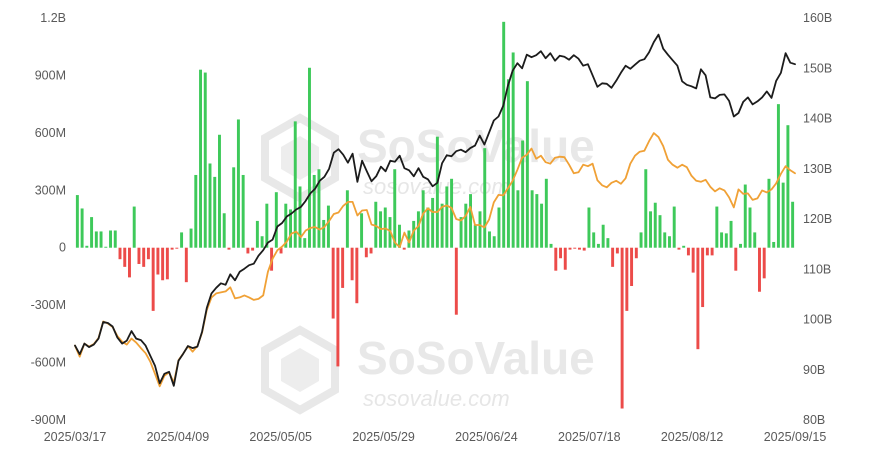  What do you see at coordinates (817, 68) in the screenshot?
I see `right-axis-tick-label: 150B` at bounding box center [817, 68].